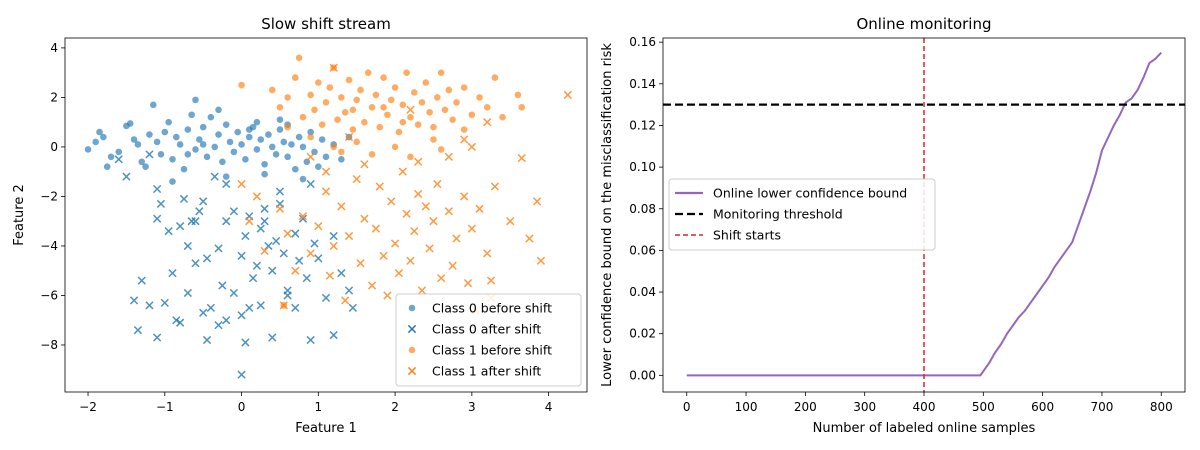 The width and height of the screenshot is (1200, 450). What do you see at coordinates (642, 84) in the screenshot?
I see `y-tick-label: 0.14` at bounding box center [642, 84].